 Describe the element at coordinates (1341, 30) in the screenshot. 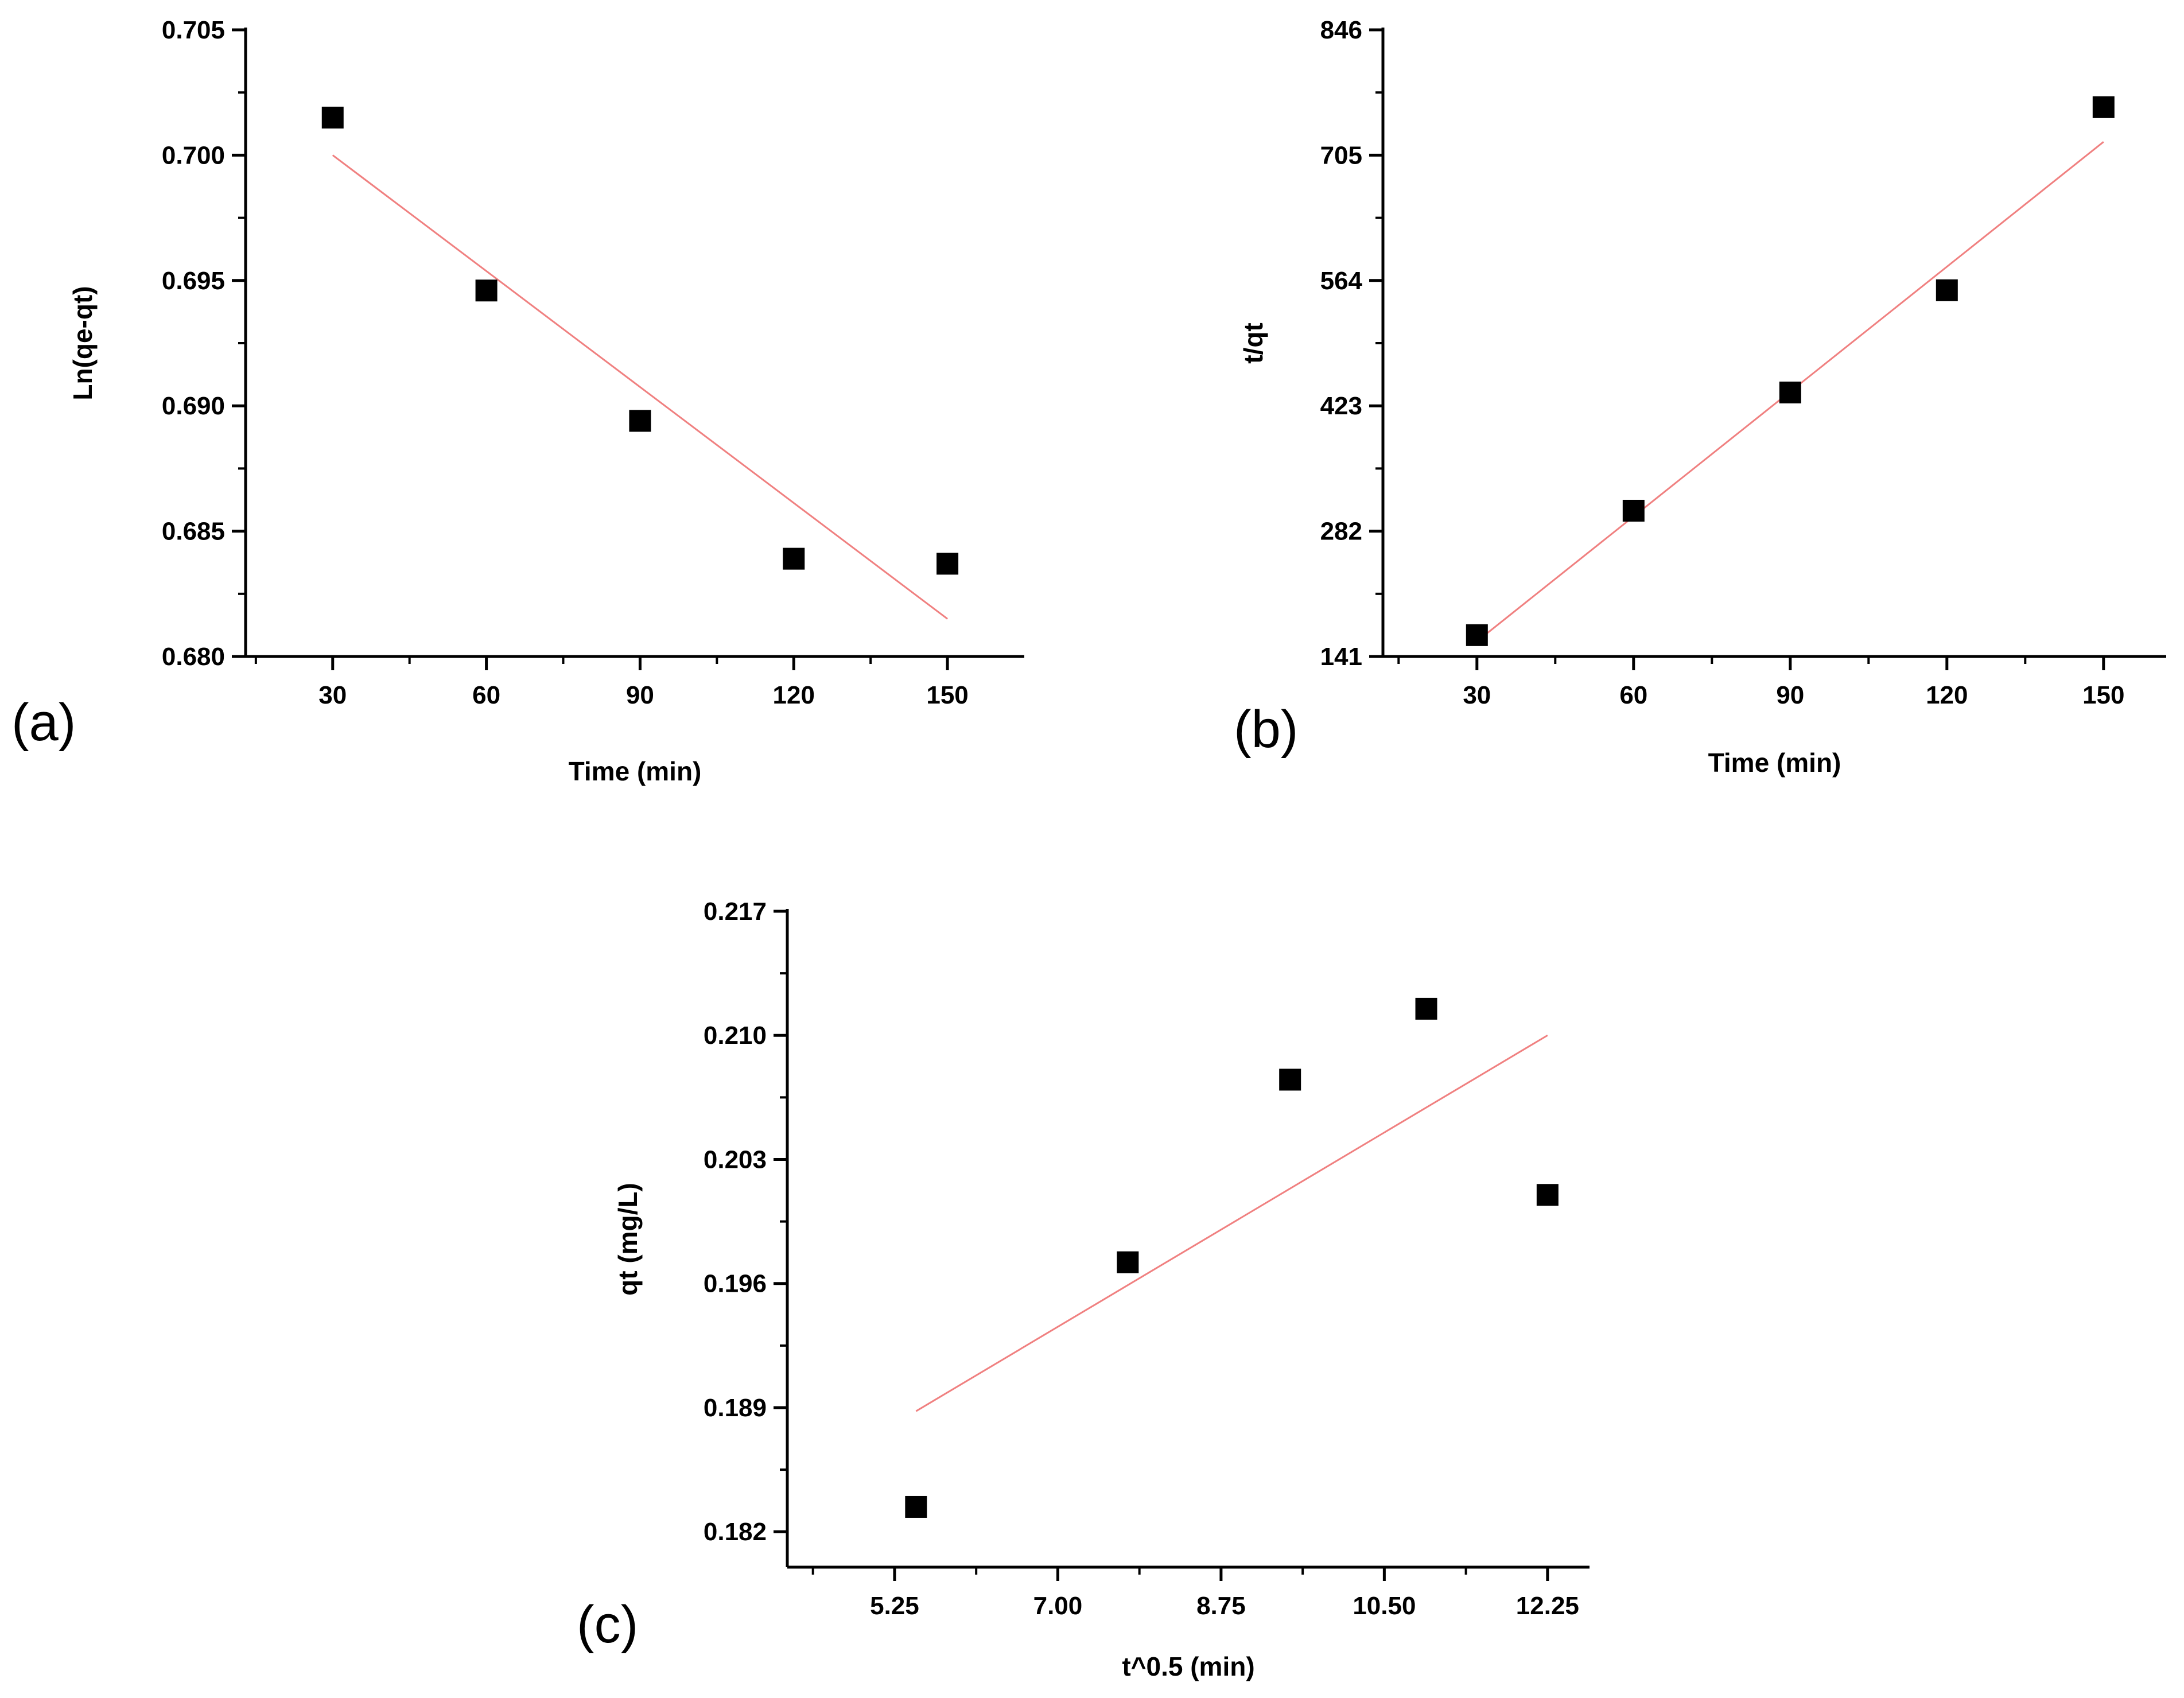

I see `y-tick-label: 846` at that location.